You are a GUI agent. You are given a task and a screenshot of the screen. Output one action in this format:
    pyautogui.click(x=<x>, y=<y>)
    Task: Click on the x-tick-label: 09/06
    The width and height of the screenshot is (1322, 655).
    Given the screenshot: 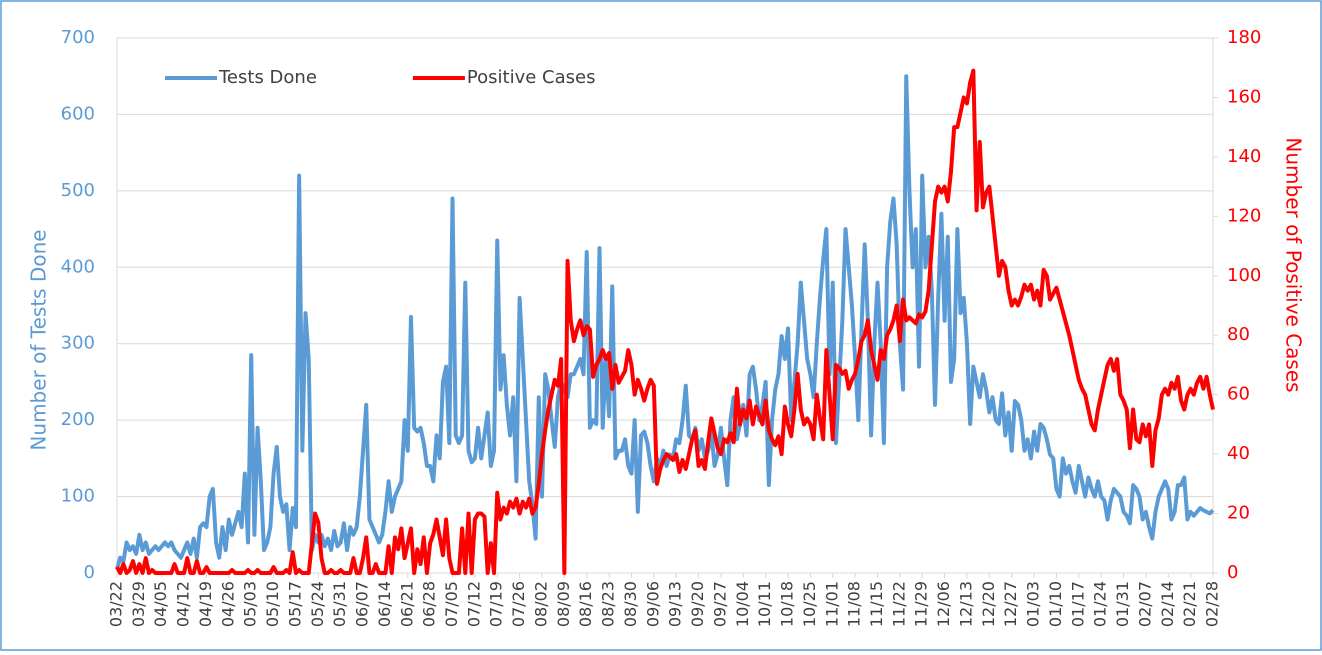 What is the action you would take?
    pyautogui.click(x=652, y=604)
    